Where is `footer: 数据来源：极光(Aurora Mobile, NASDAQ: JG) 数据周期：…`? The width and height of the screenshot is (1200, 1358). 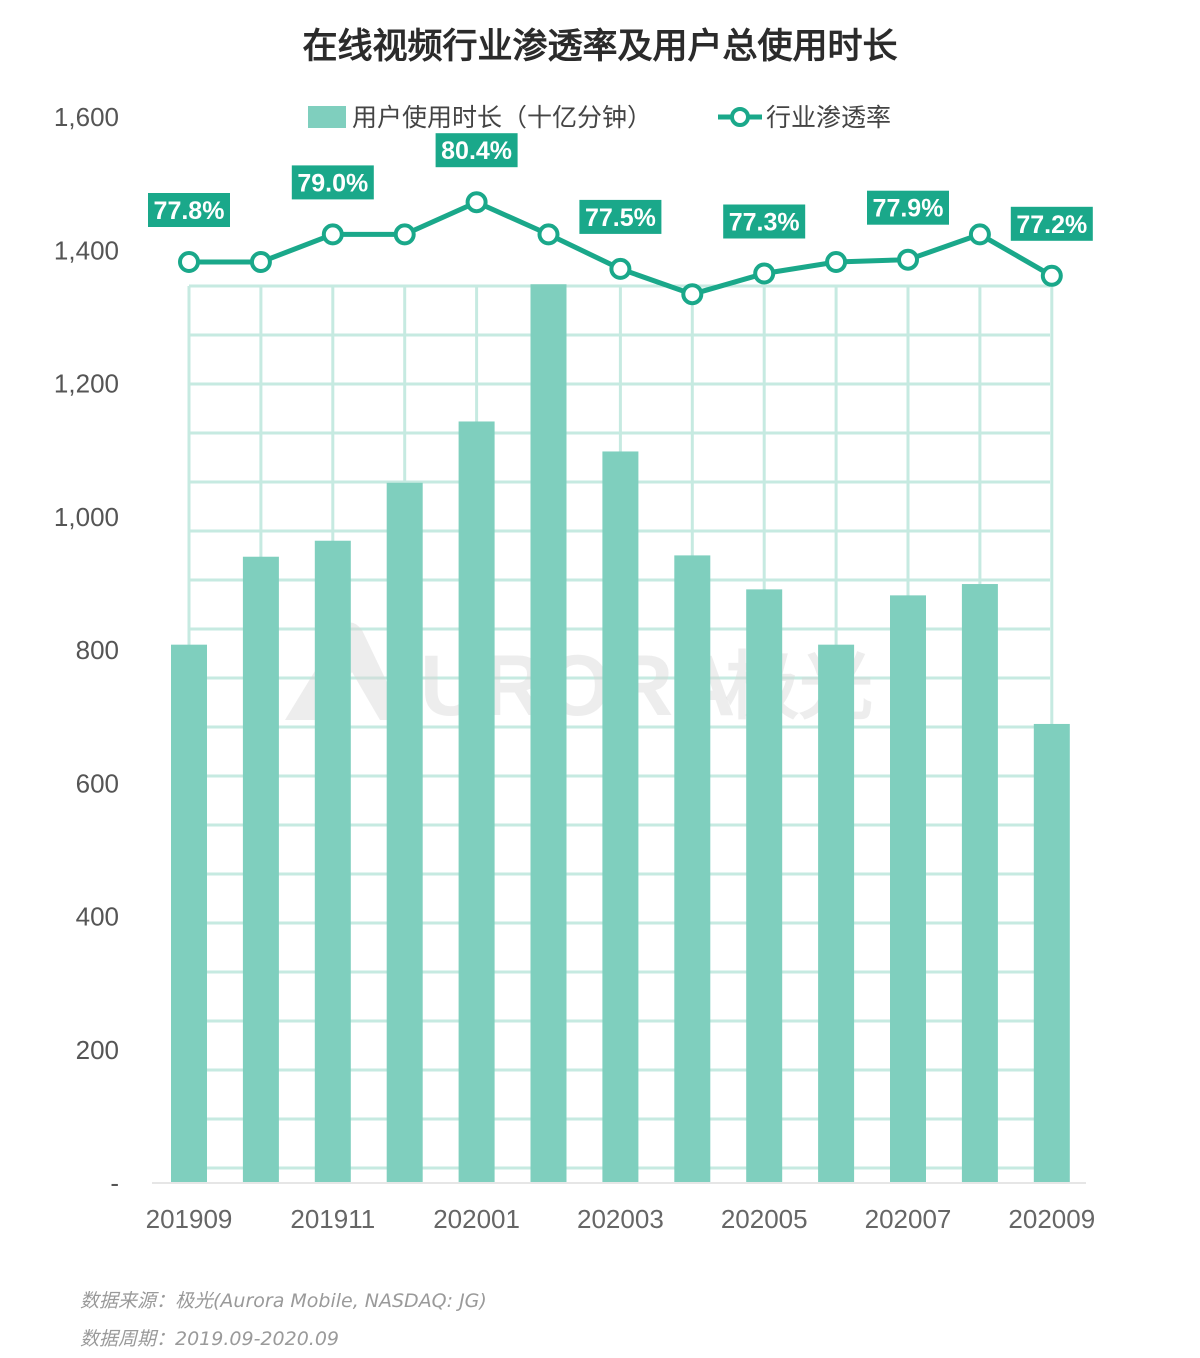 footer: 数据来源：极光(Aurora Mobile, NASDAQ: JG) 数据周期：… is located at coordinates (283, 1320).